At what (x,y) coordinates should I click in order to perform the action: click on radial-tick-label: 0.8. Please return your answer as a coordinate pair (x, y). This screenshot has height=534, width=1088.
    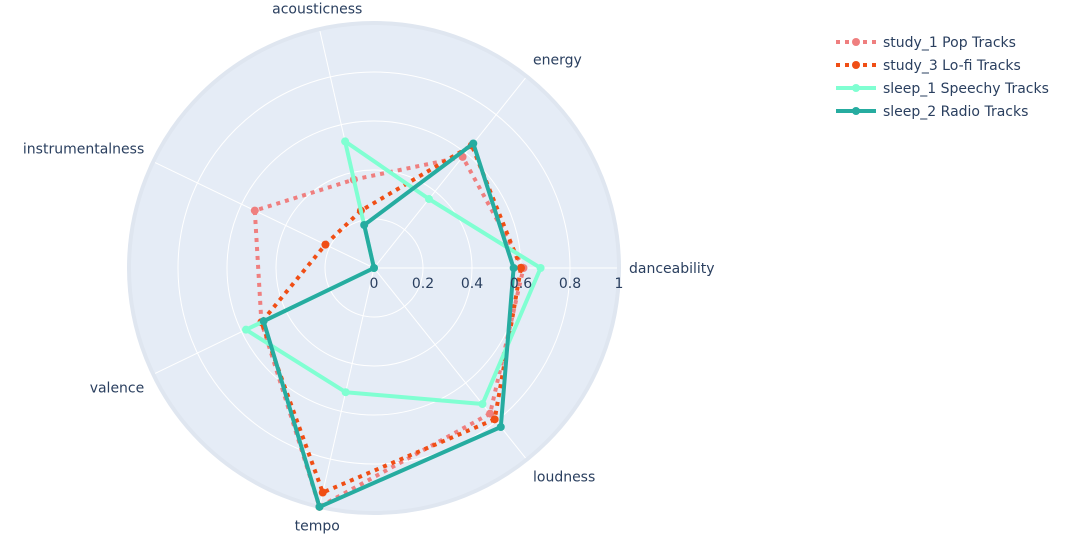
    Looking at the image, I should click on (570, 284).